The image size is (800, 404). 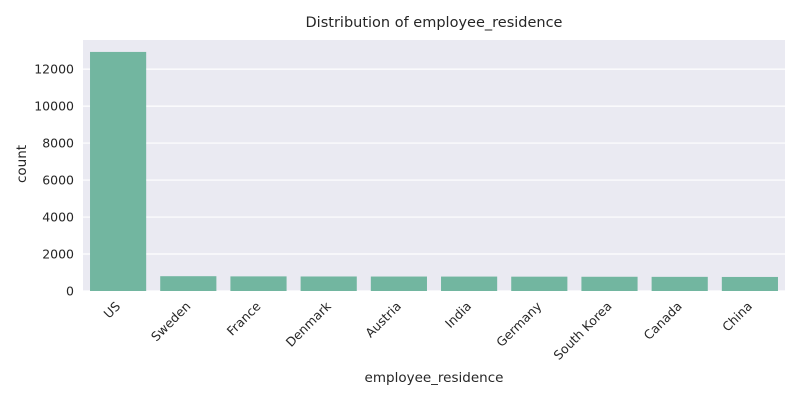 What do you see at coordinates (54, 69) in the screenshot?
I see `y-tick-label: 12000` at bounding box center [54, 69].